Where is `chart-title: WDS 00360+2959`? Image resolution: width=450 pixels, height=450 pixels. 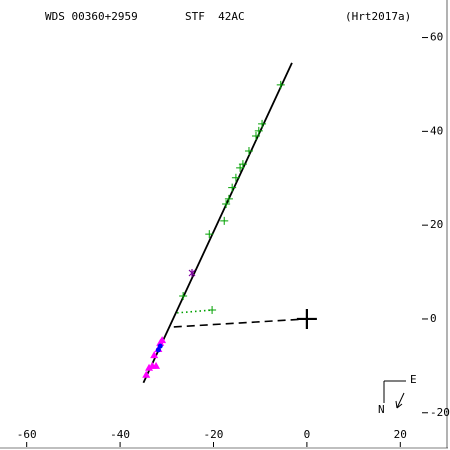
chart-title: WDS 00360+2959 is located at coordinates (91, 16).